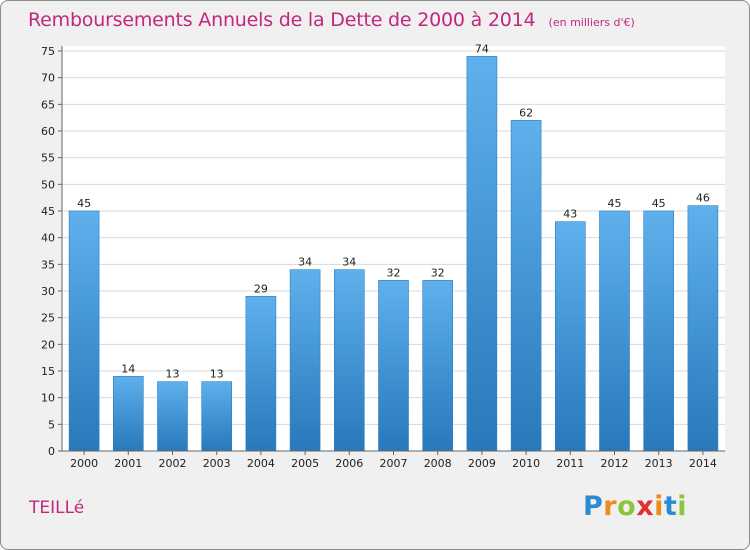 The width and height of the screenshot is (750, 550). What do you see at coordinates (261, 288) in the screenshot?
I see `bar-value-label: 29` at bounding box center [261, 288].